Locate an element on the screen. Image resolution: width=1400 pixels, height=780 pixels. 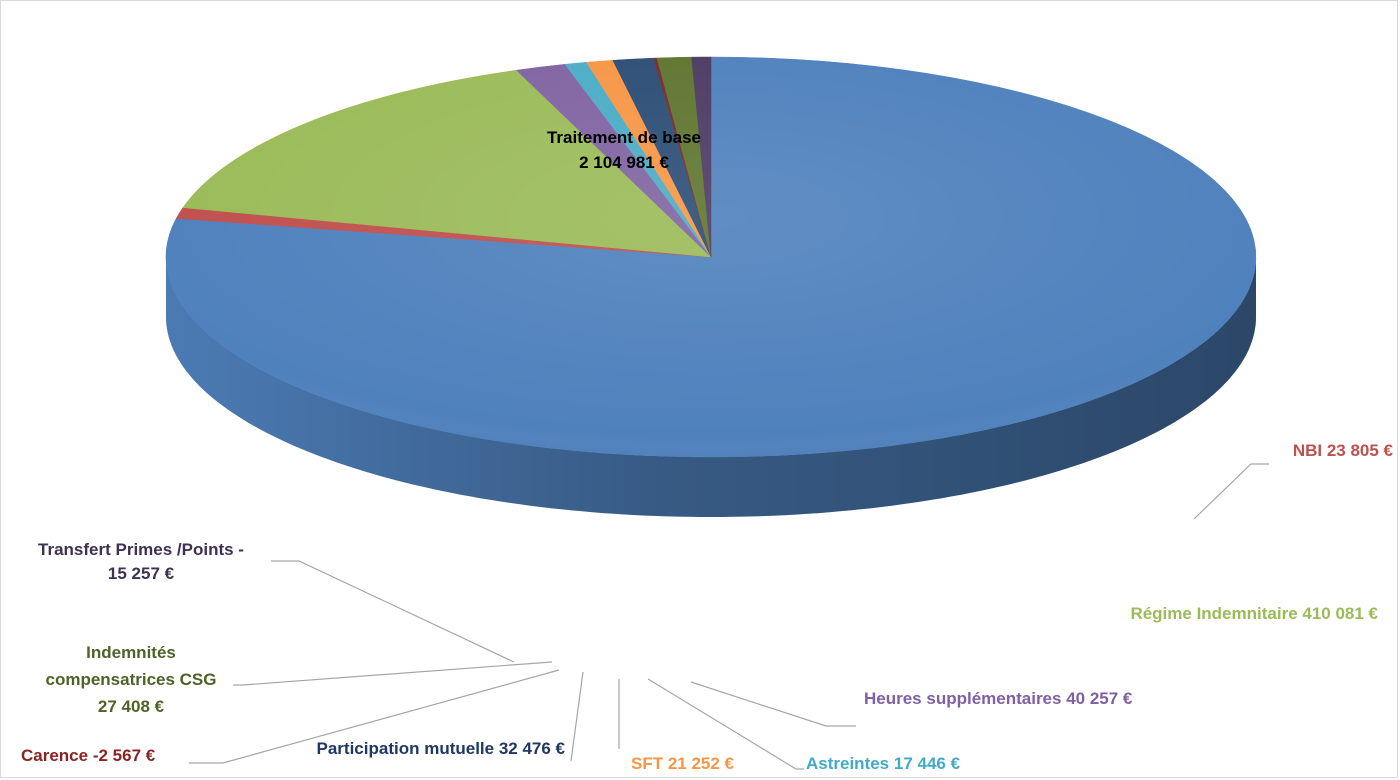
data-label-sft: SFT 21 252 € is located at coordinates (683, 763).